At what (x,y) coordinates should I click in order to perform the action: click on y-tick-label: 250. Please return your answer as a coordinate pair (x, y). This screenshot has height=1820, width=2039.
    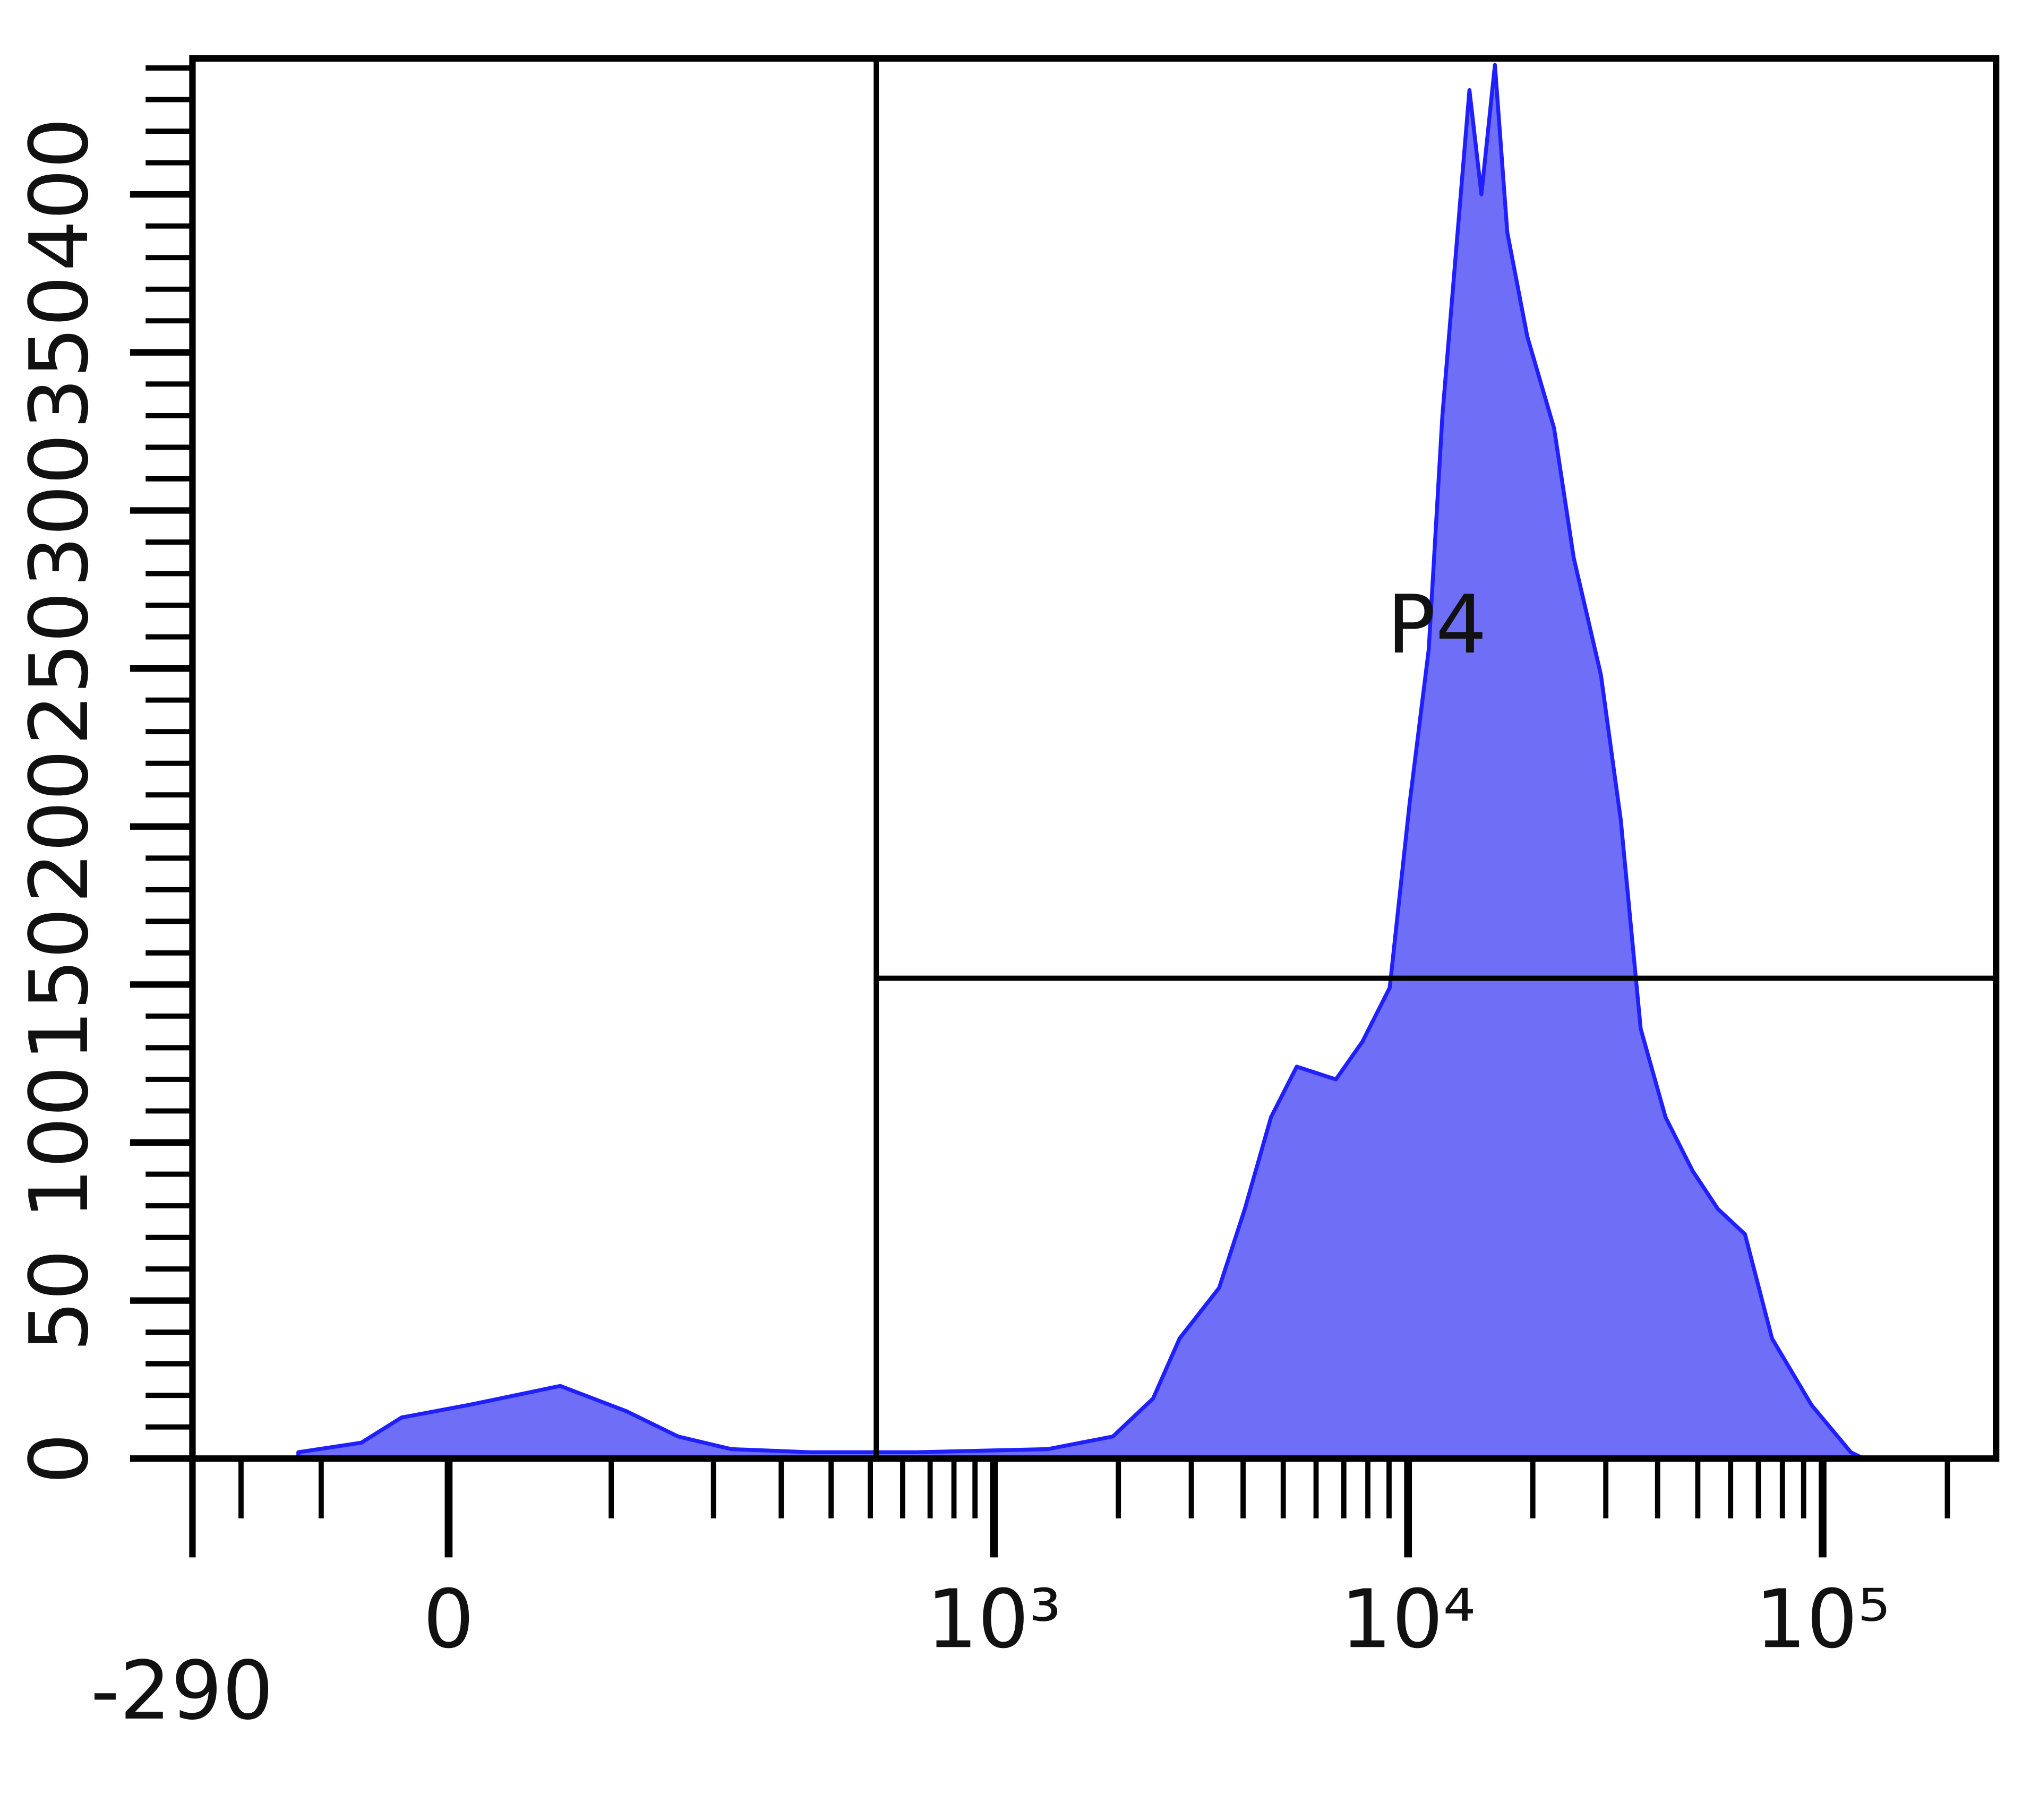
    Looking at the image, I should click on (59, 668).